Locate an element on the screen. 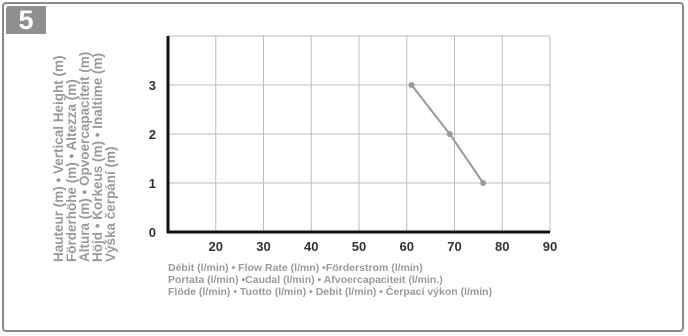 The width and height of the screenshot is (688, 336). x-tick-label: 30 is located at coordinates (263, 246).